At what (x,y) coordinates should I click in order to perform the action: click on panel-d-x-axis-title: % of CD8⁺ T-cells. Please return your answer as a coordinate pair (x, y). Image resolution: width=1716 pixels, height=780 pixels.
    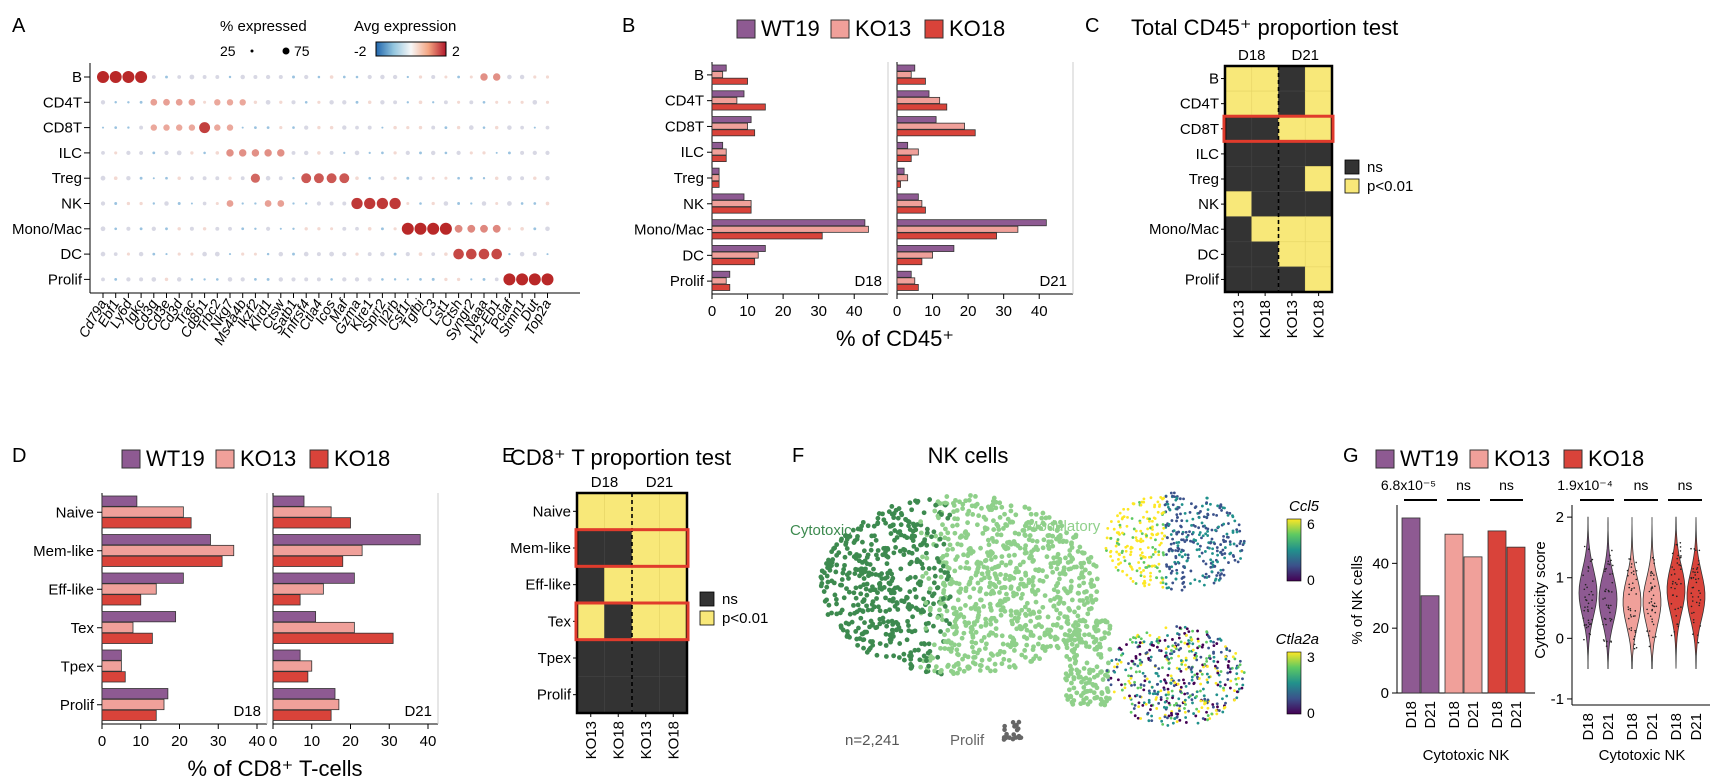
    Looking at the image, I should click on (274, 768).